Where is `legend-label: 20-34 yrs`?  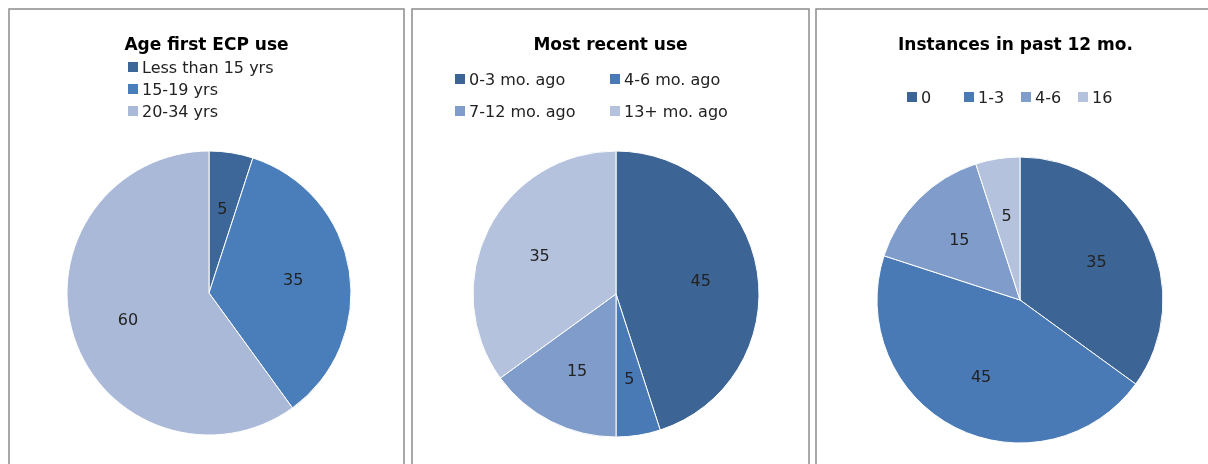 legend-label: 20-34 yrs is located at coordinates (180, 111).